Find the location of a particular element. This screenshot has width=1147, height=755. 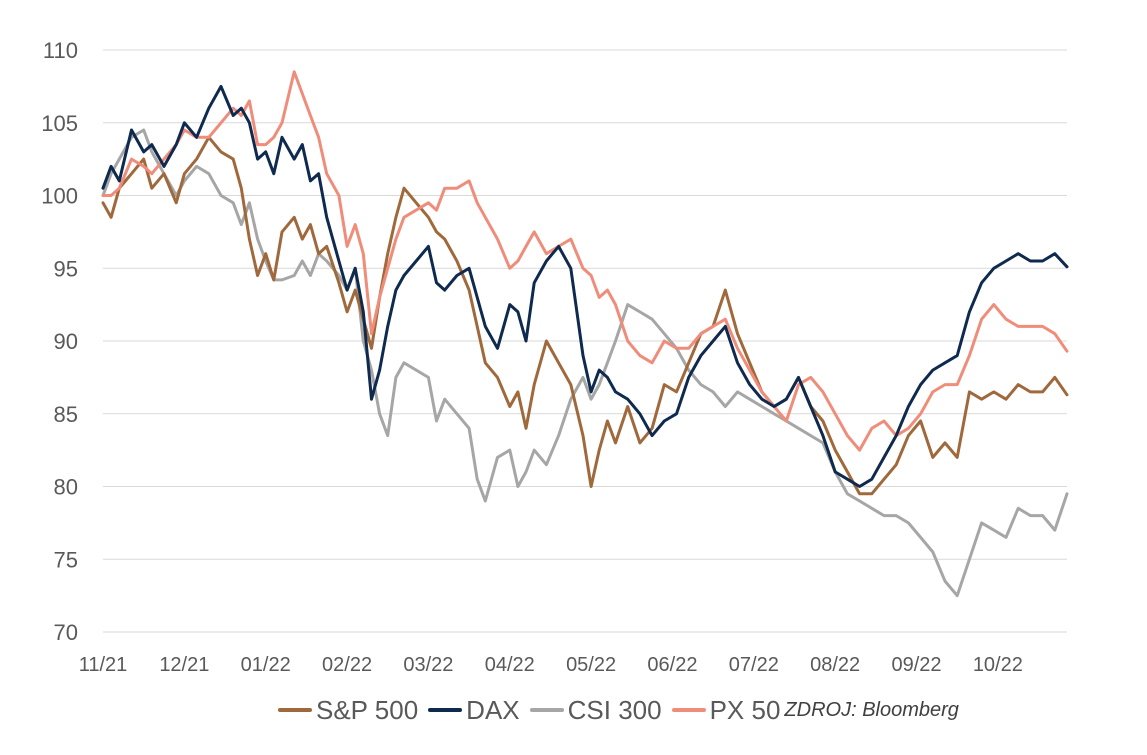

y-axis-ticks: 70 75 80 85 90 95 100 105 110 is located at coordinates (59, 341).